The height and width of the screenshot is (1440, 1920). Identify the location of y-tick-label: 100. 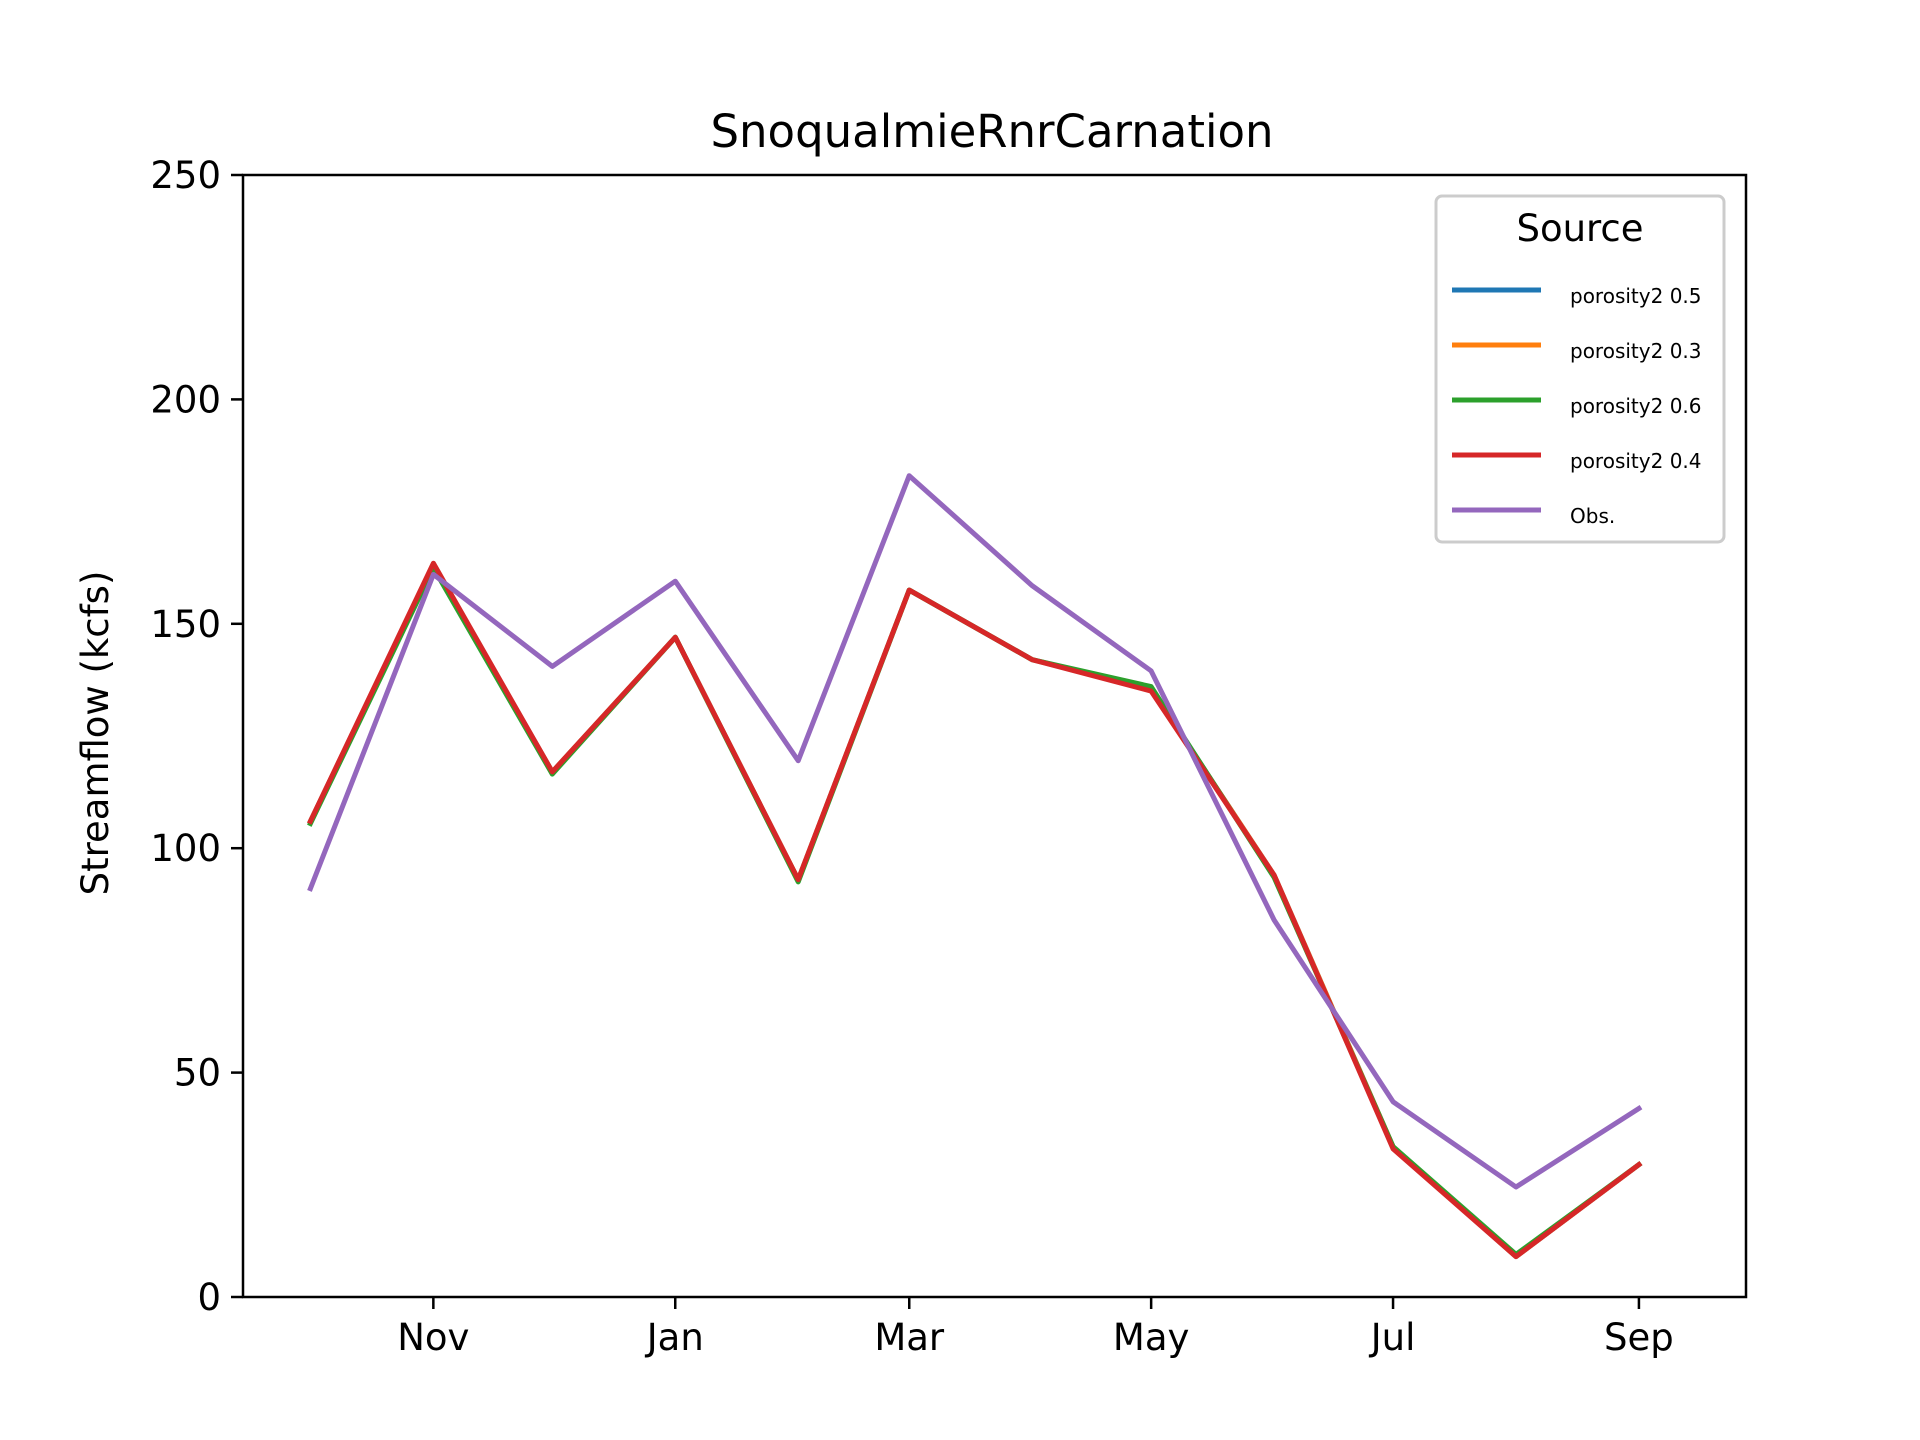
(185, 848).